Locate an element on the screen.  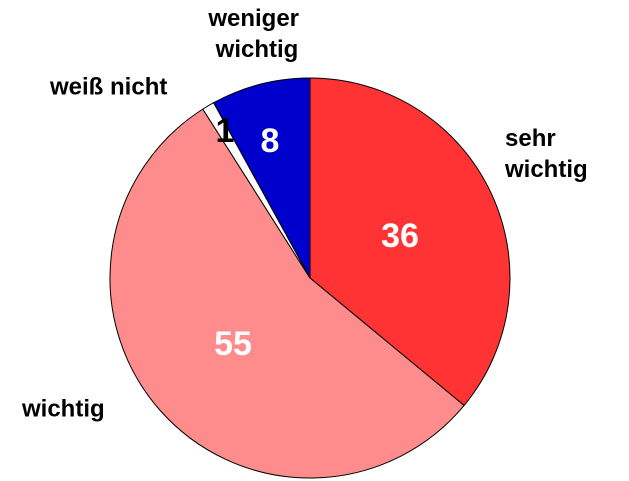
category-label: wichtig is located at coordinates (63, 408).